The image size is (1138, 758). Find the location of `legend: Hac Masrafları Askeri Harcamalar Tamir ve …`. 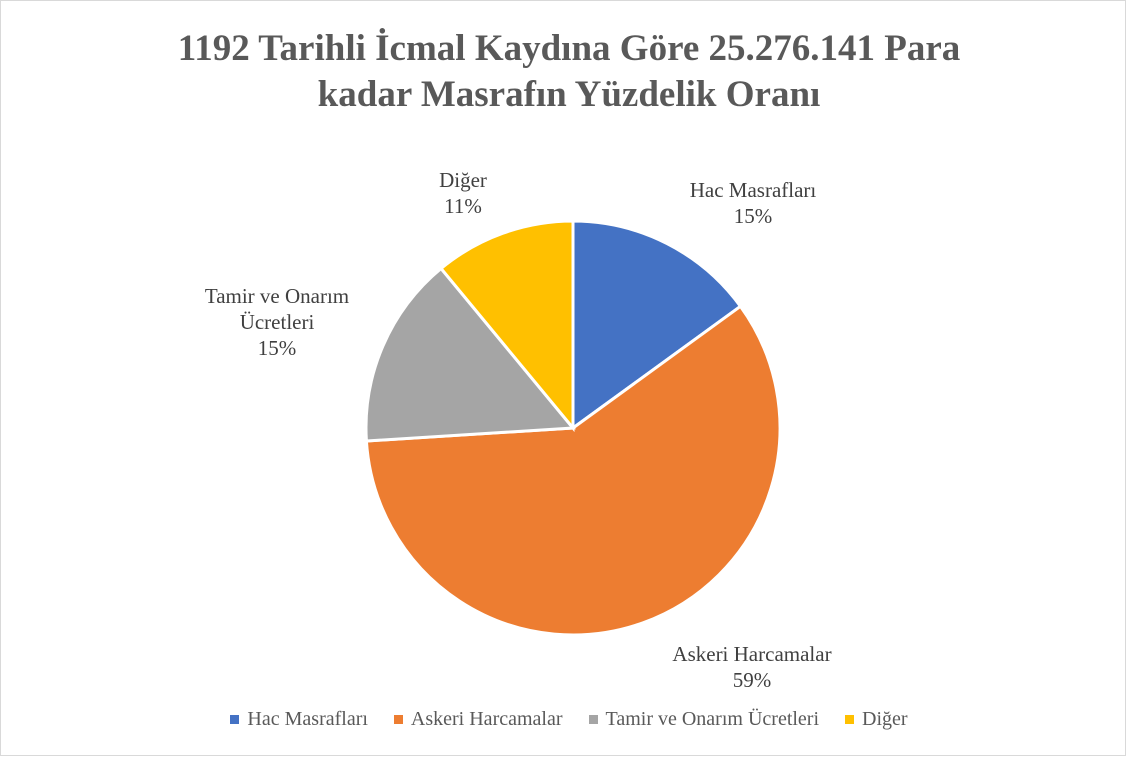

legend: Hac Masrafları Askeri Harcamalar Tamir ve … is located at coordinates (569, 719).